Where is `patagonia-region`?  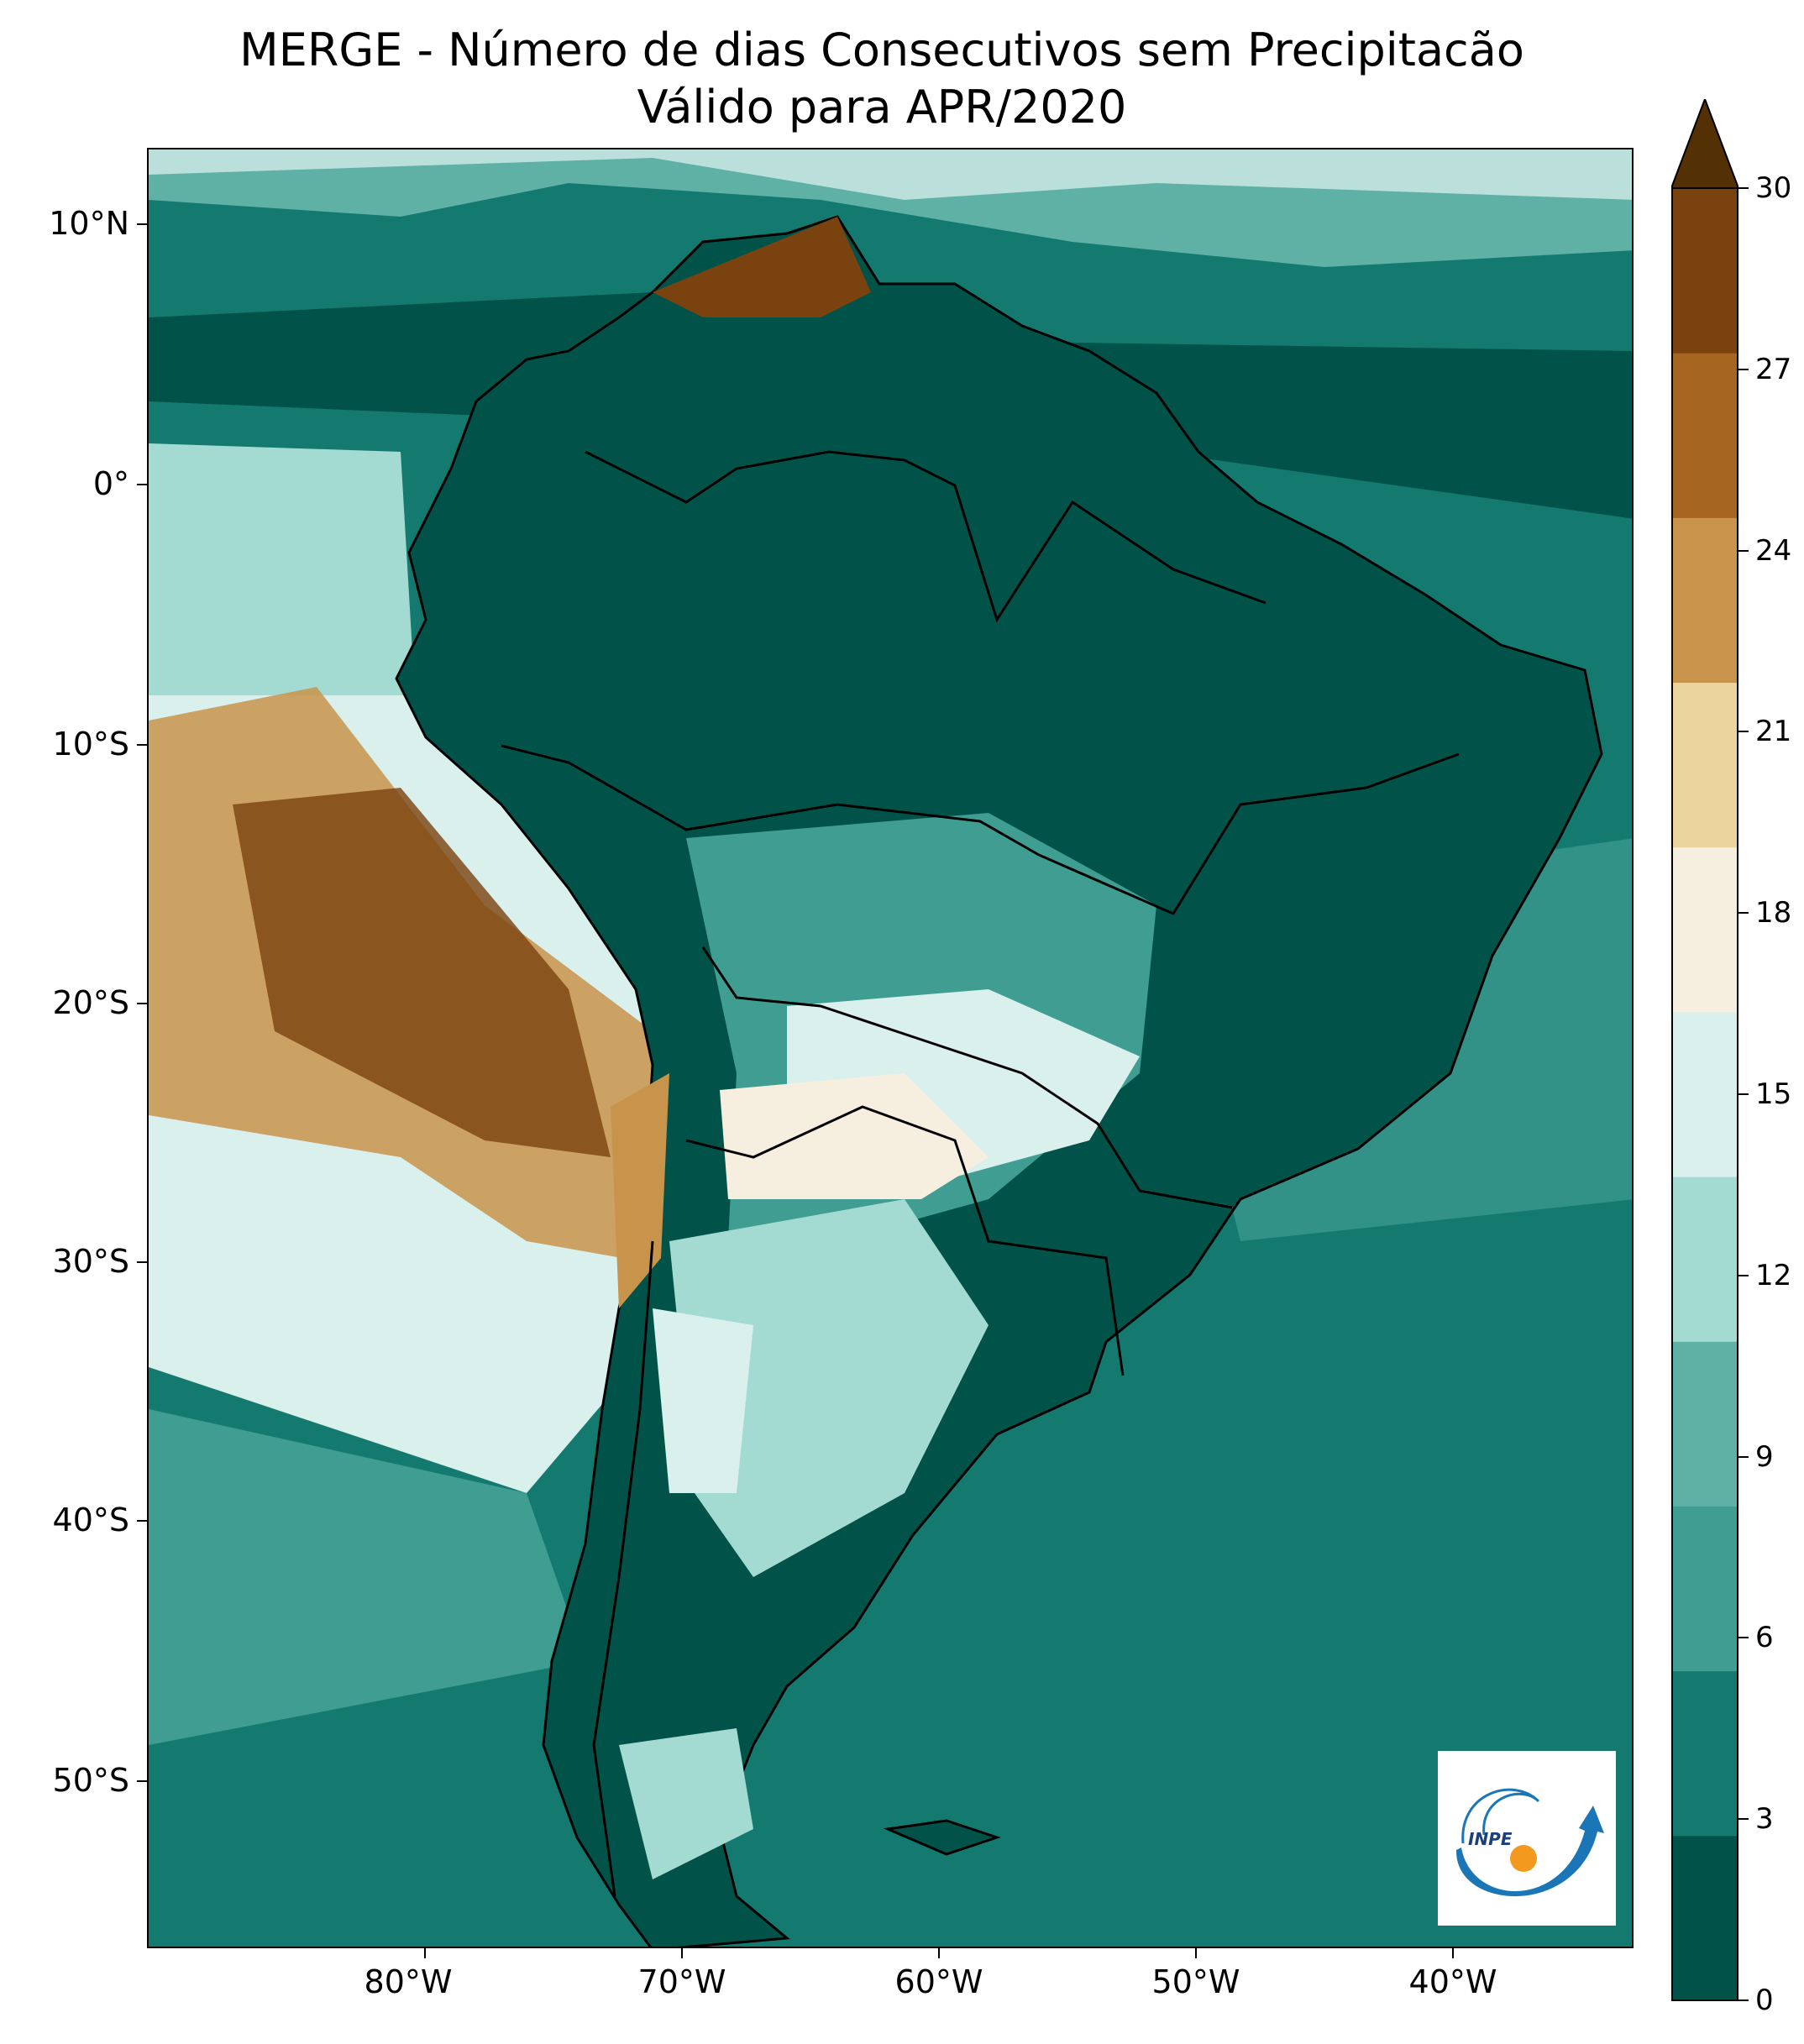 patagonia-region is located at coordinates (686, 1803).